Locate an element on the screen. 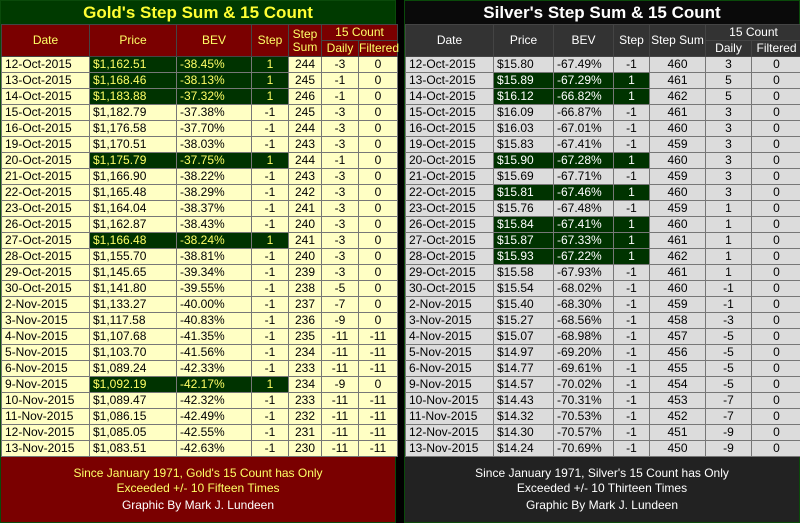  cell: -67.93% is located at coordinates (583, 272).